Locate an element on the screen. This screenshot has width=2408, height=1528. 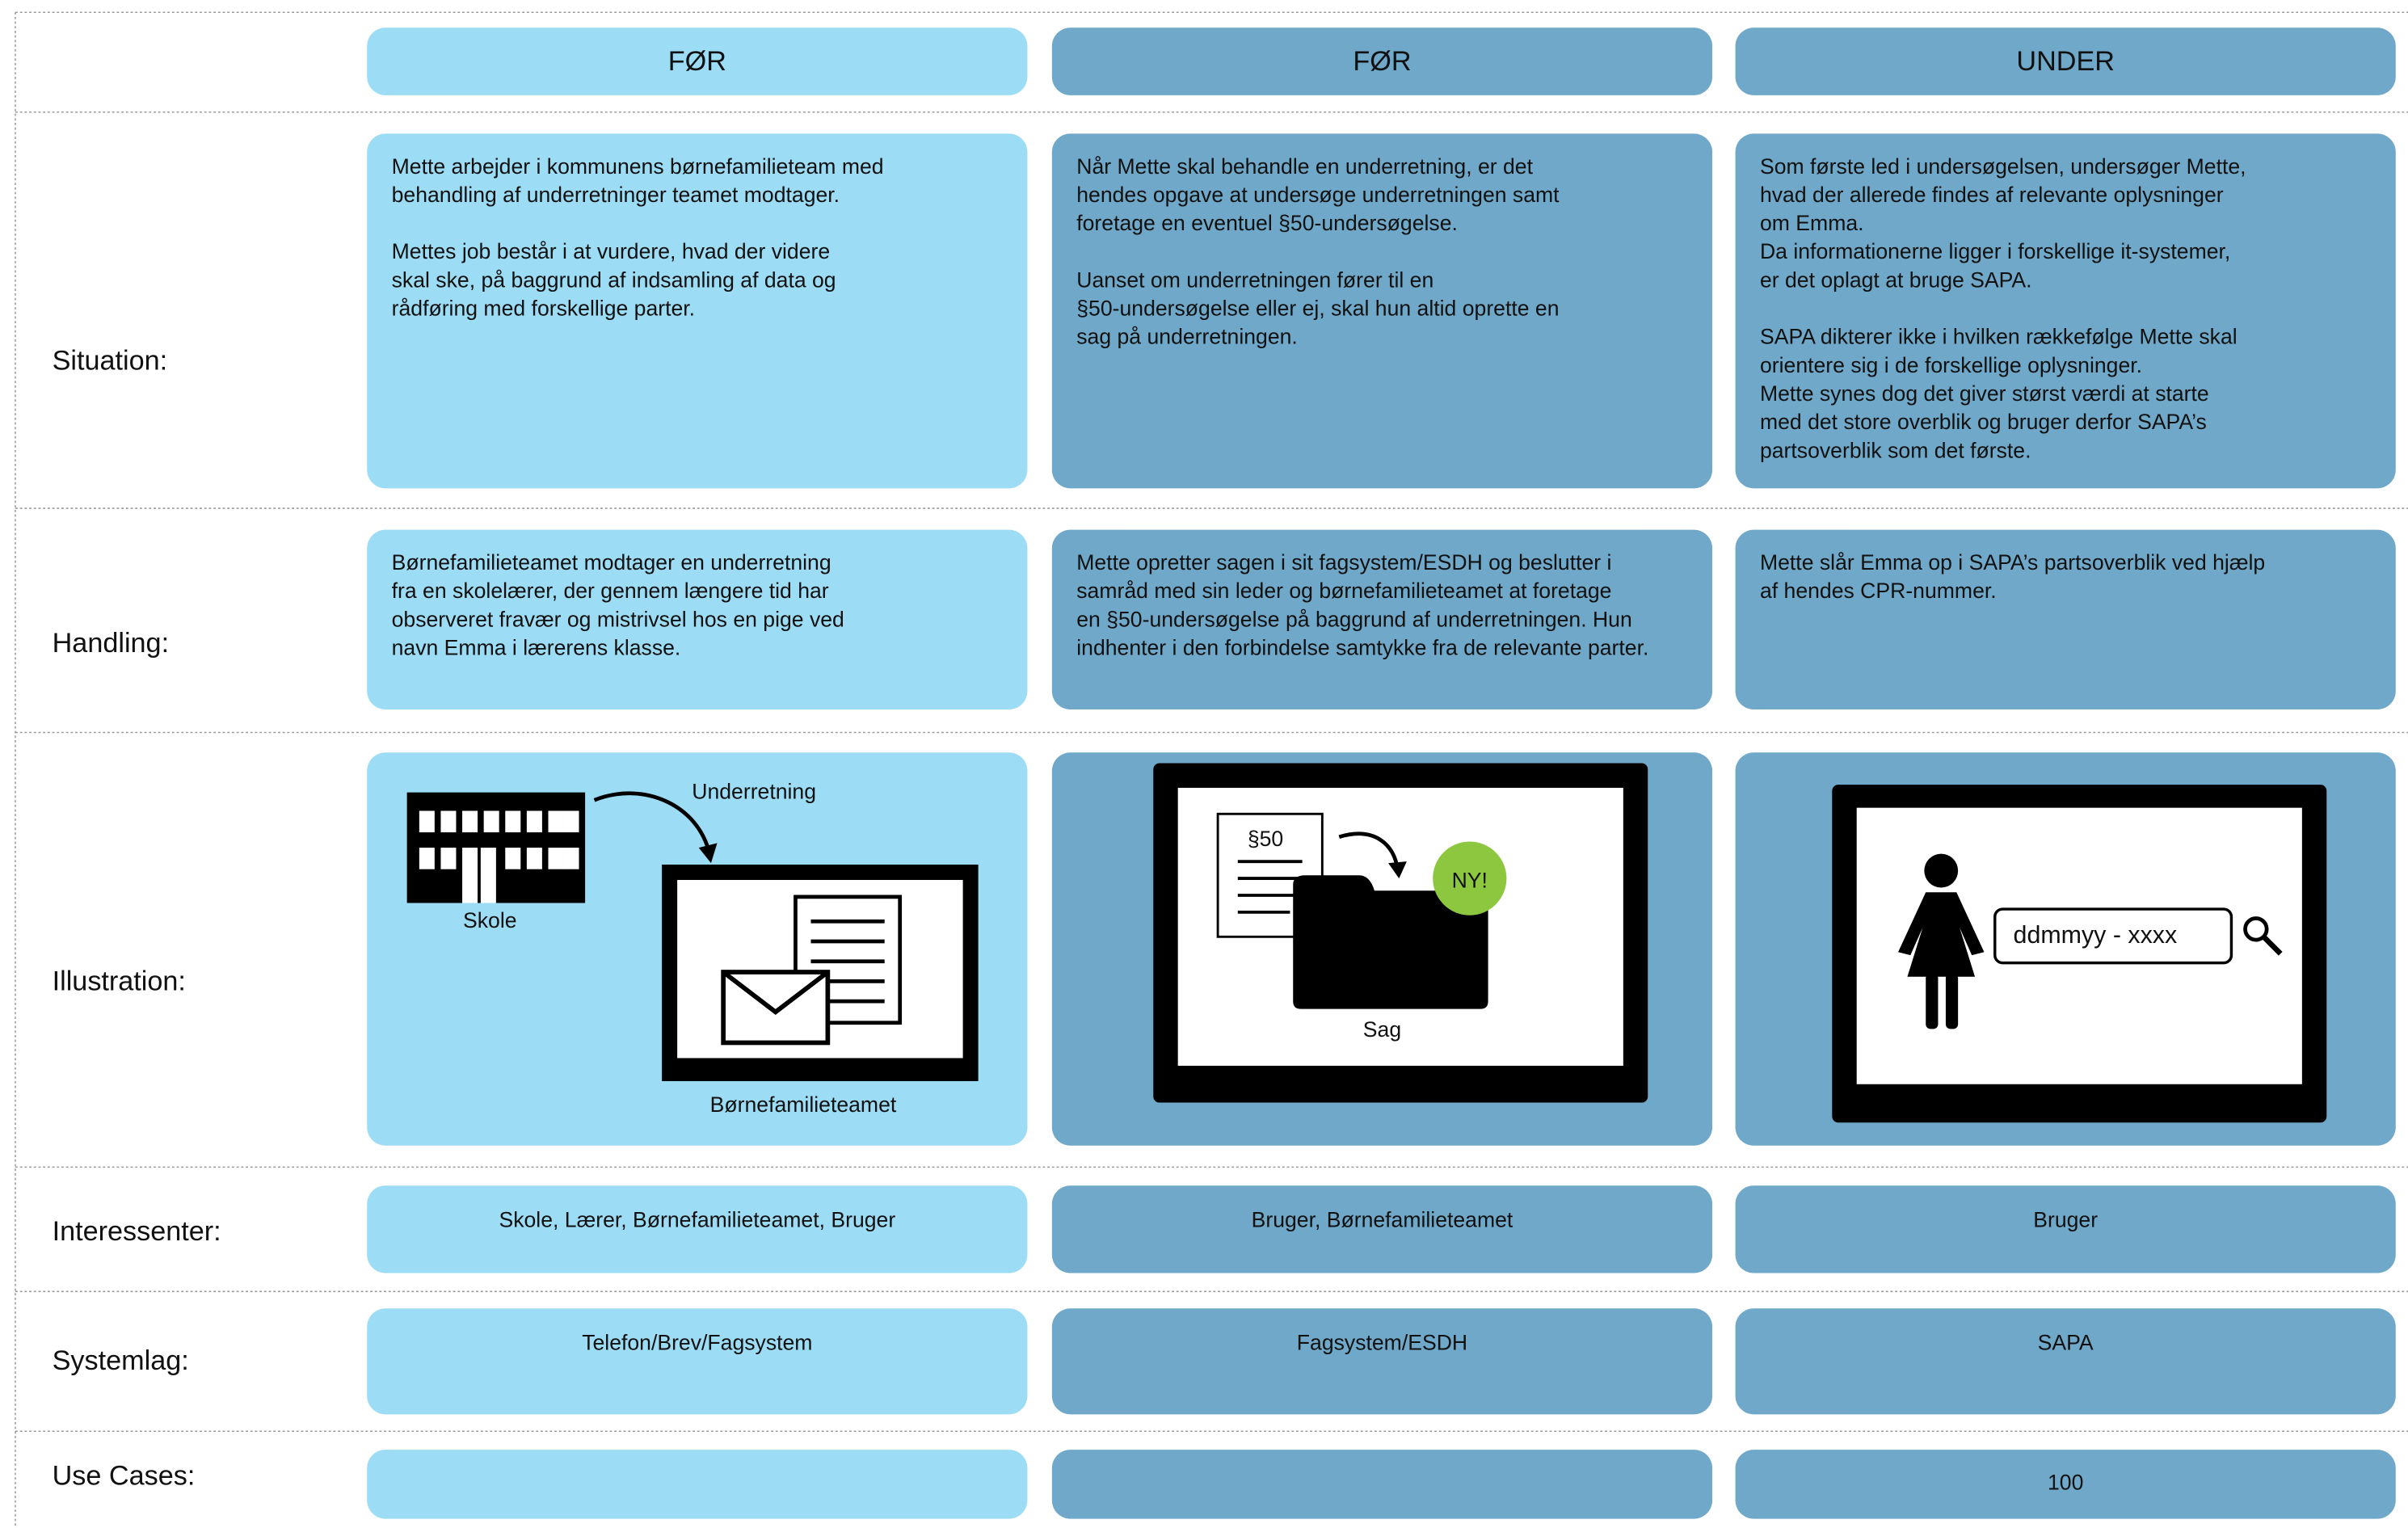
cell-text: er det oplagt at bruge SAPA. is located at coordinates (1896, 279).